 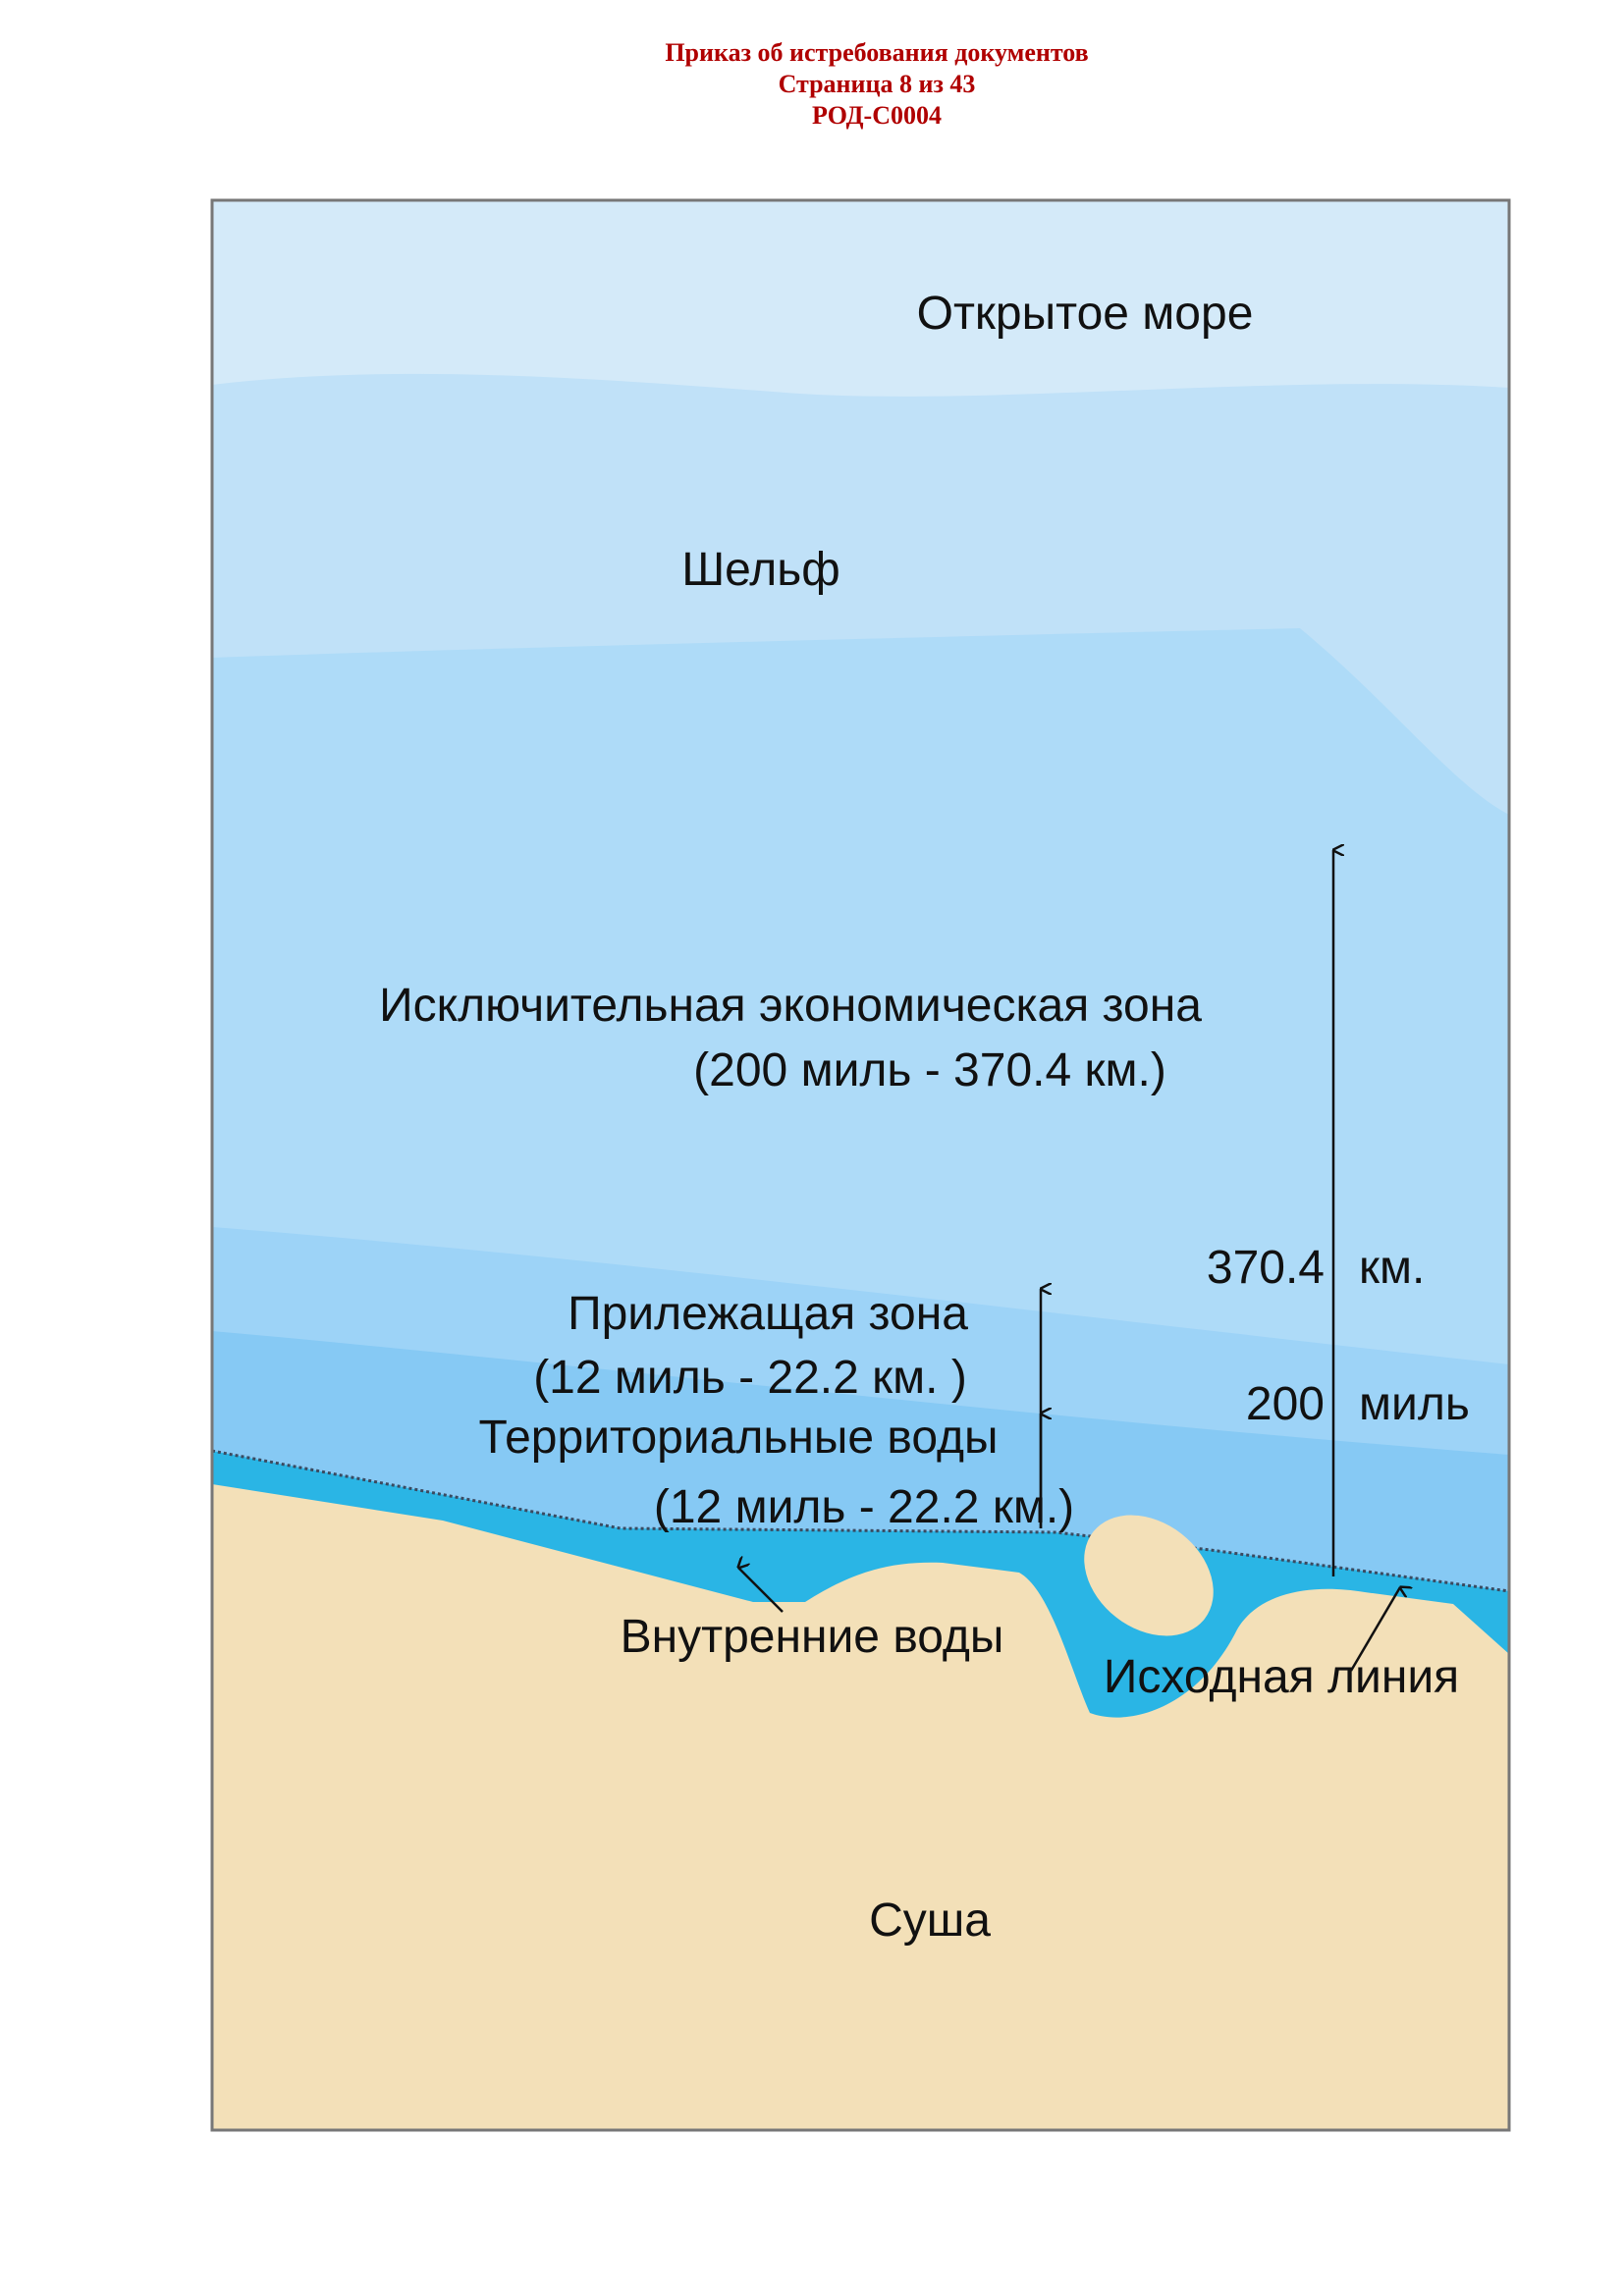 I want to click on label-miles-unit: миль, so click(x=1414, y=1404).